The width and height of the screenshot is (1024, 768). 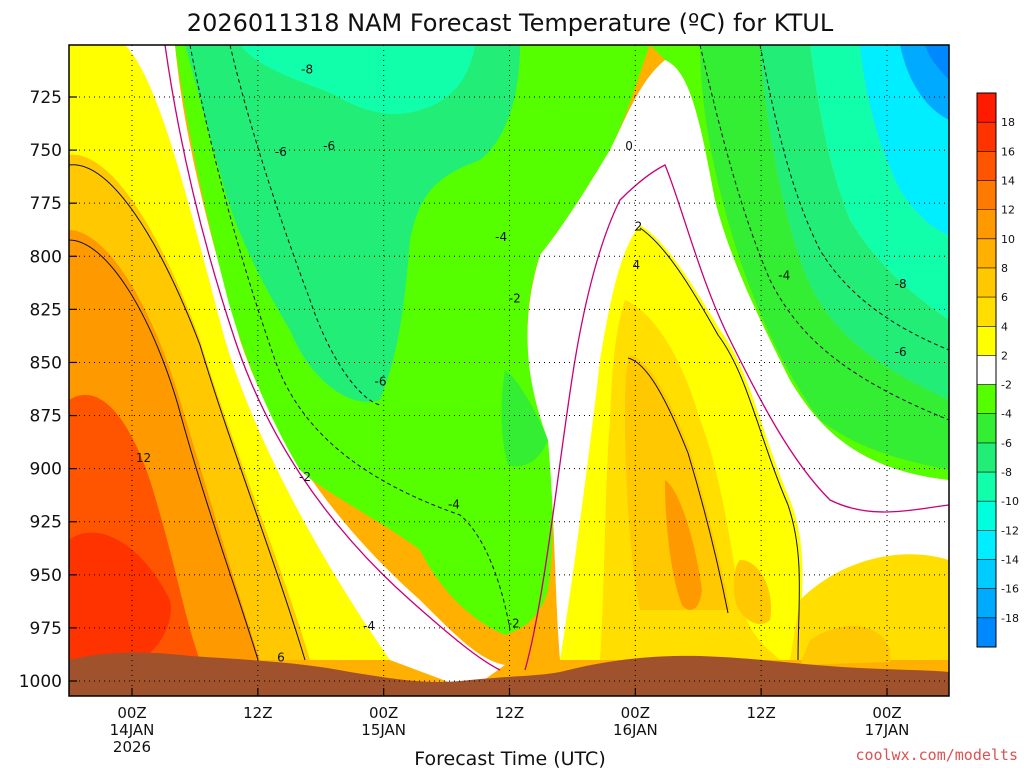 What do you see at coordinates (46, 257) in the screenshot?
I see `y-tick-label: 800` at bounding box center [46, 257].